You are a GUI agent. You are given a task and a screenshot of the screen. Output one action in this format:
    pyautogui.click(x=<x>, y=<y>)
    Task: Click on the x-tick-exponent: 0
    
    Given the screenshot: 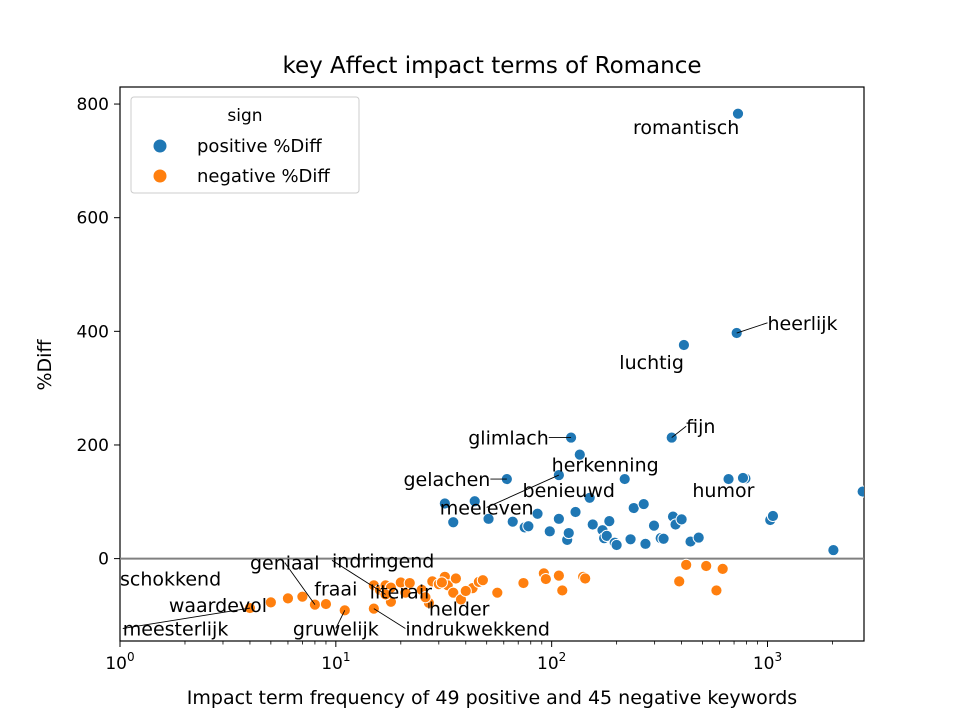 What is the action you would take?
    pyautogui.click(x=131, y=657)
    